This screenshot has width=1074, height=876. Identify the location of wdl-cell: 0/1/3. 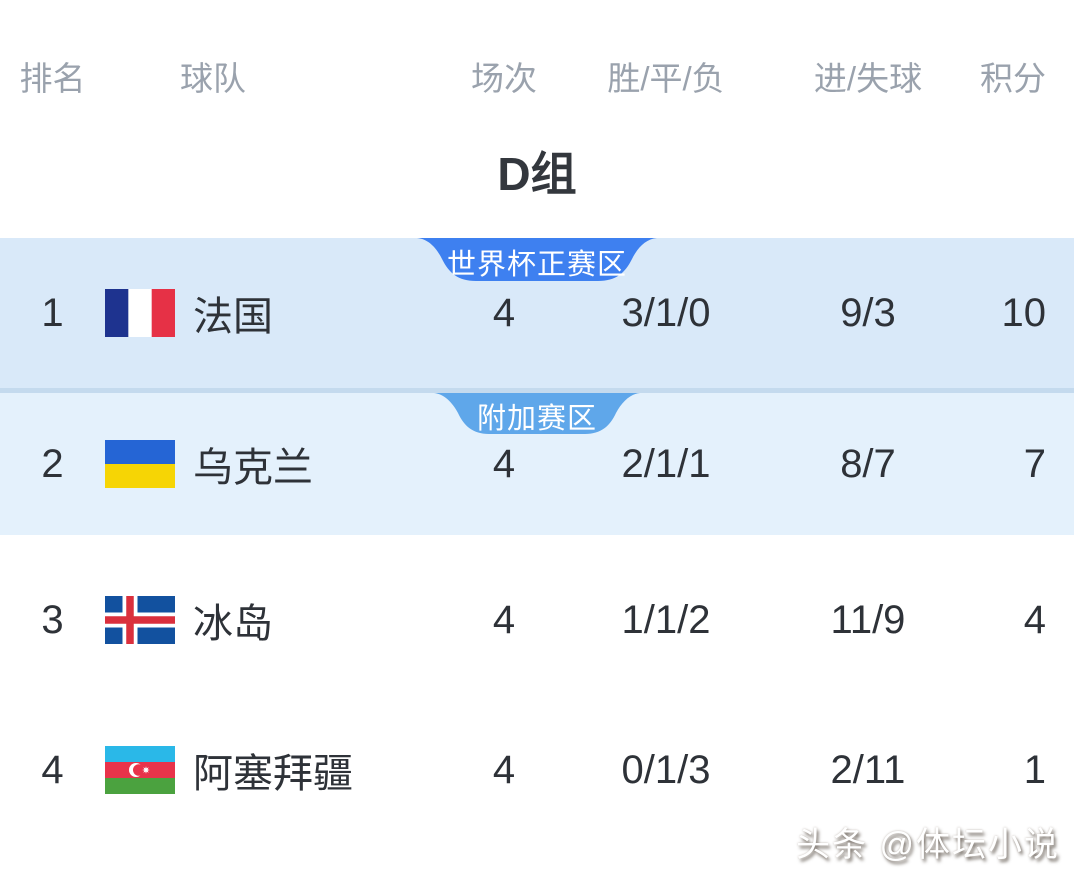
(666, 769).